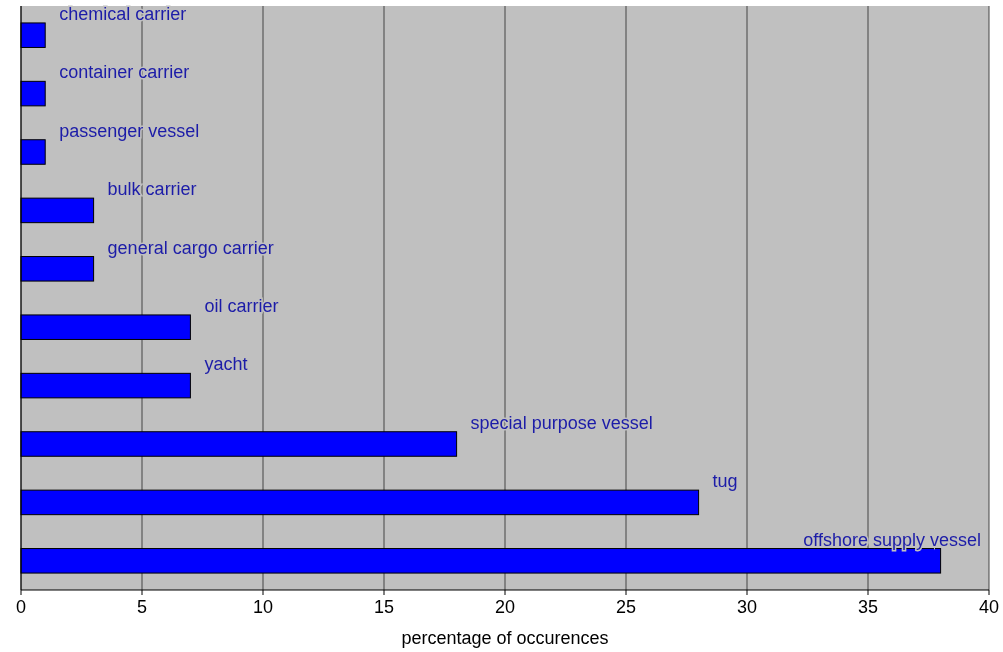  I want to click on x-tick-label: 40, so click(989, 607).